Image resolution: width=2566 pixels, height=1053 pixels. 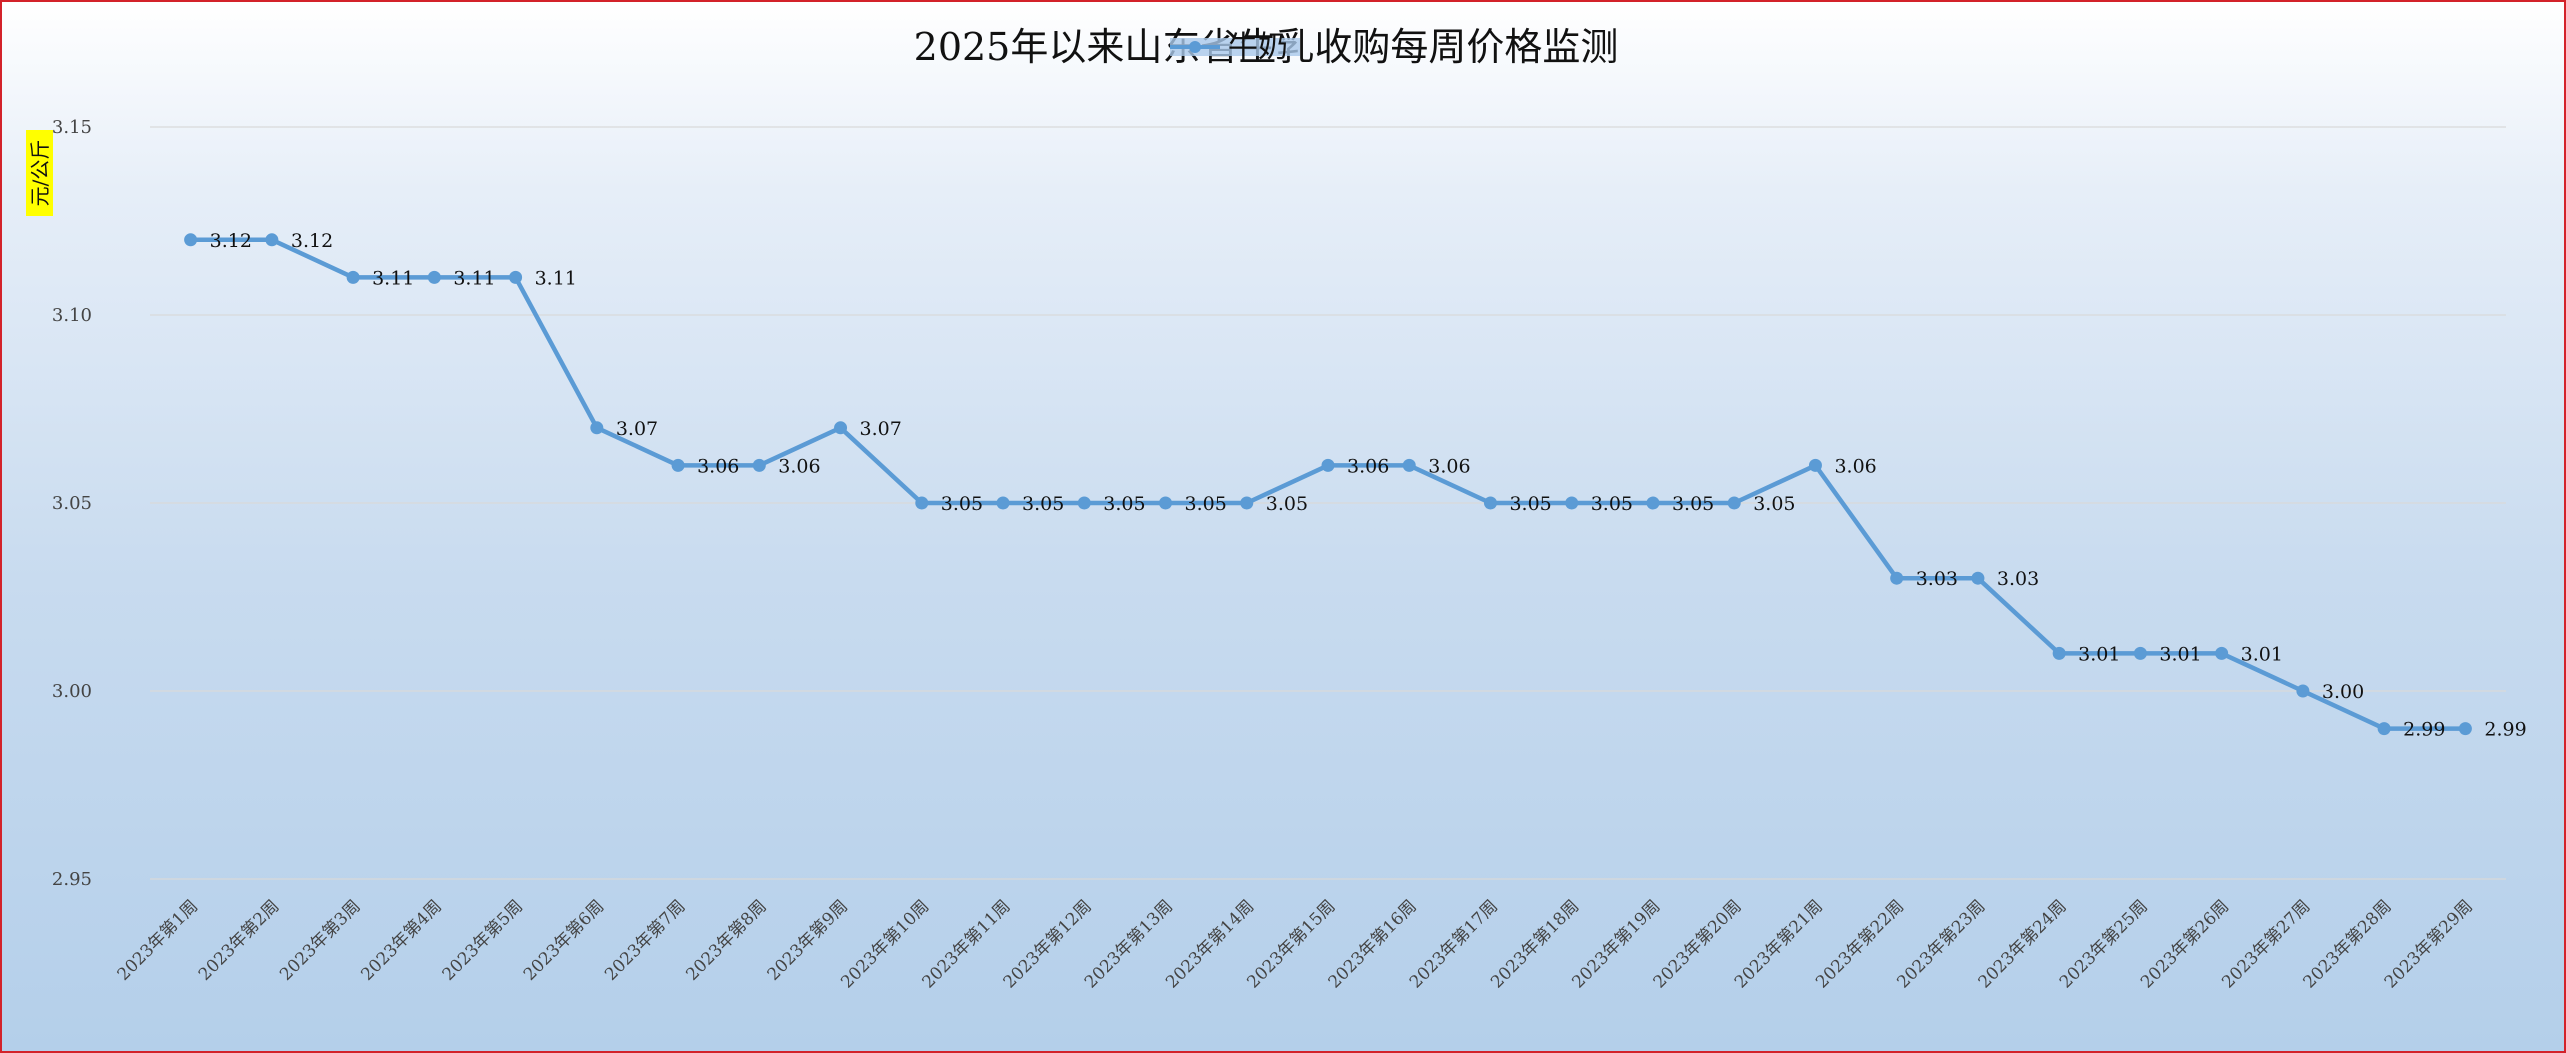 What do you see at coordinates (72, 127) in the screenshot?
I see `y-tick-label: 3.15` at bounding box center [72, 127].